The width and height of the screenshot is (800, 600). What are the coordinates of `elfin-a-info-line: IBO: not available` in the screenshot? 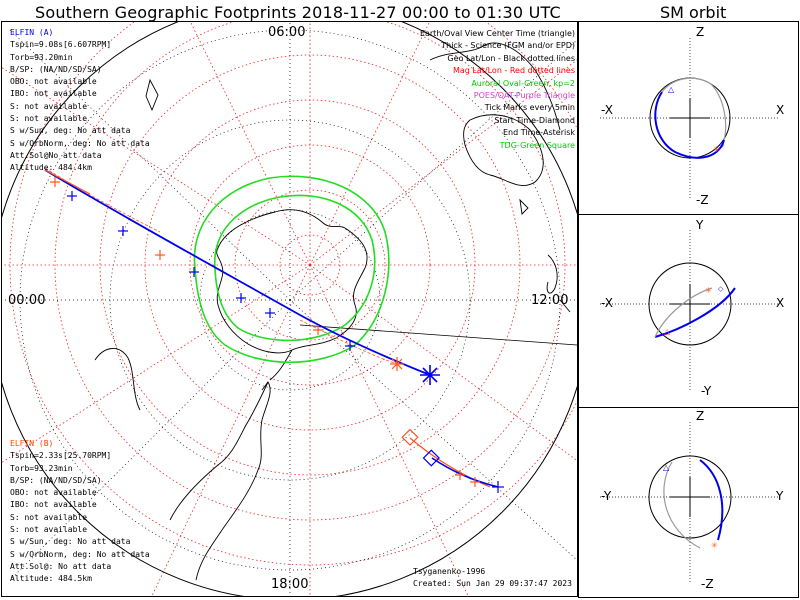 It's located at (53, 94).